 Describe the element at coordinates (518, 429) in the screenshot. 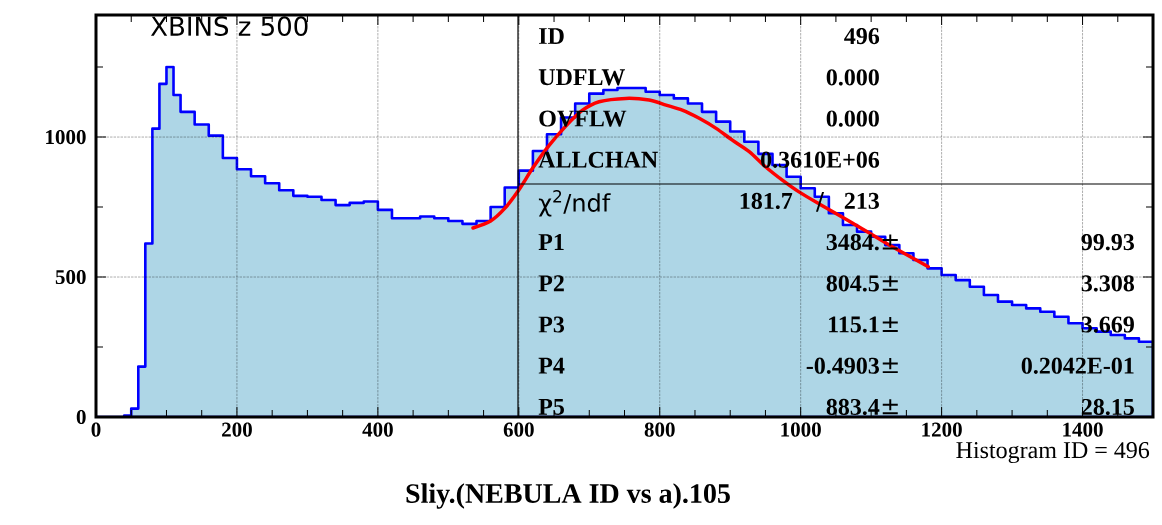

I see `x-tick-label: 600` at that location.